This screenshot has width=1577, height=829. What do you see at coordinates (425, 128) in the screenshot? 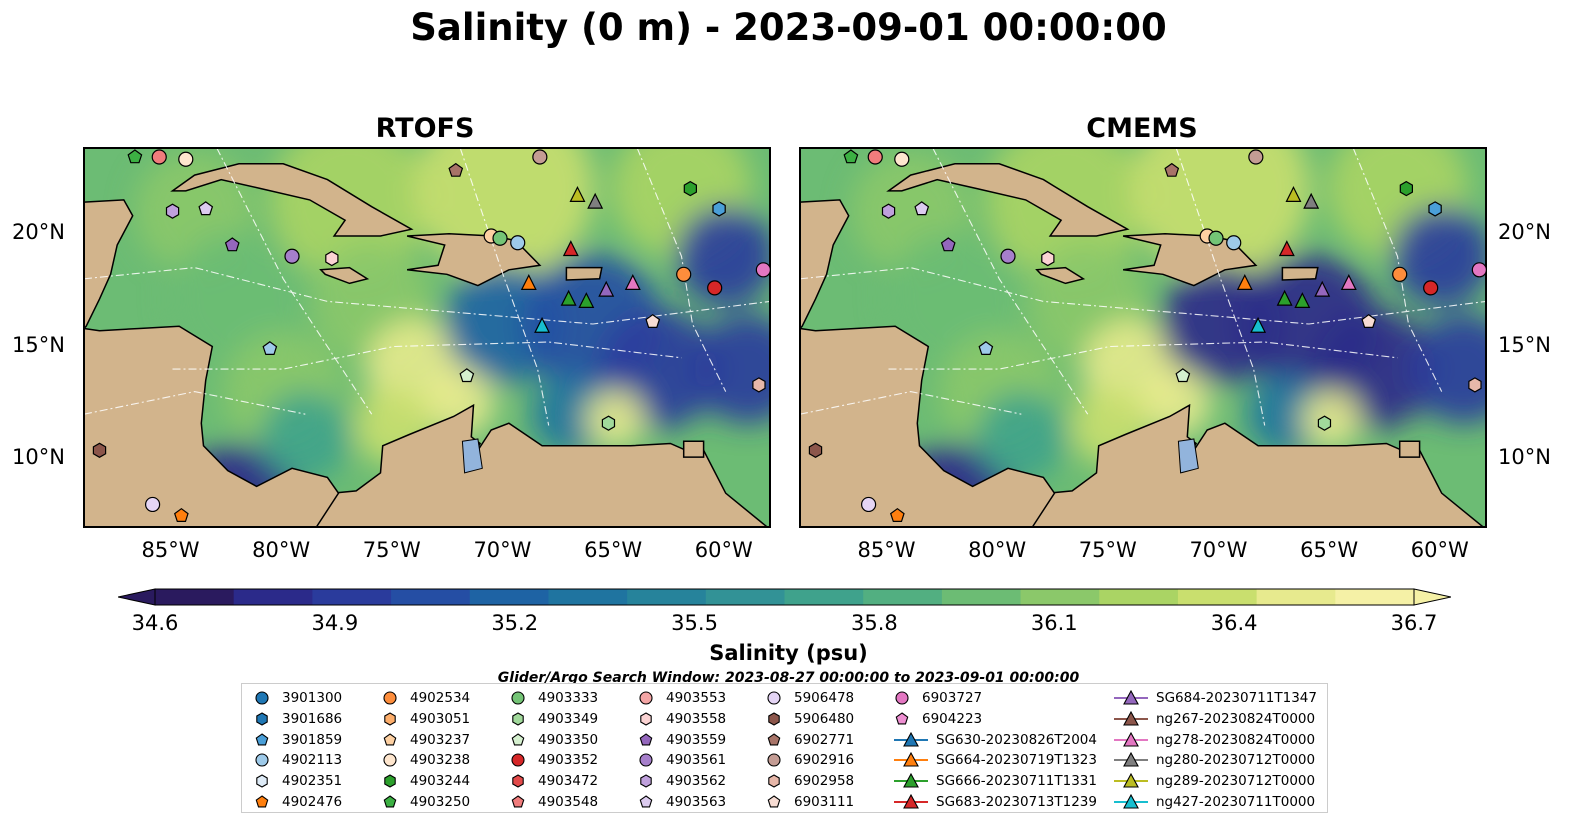
I see `panel-title-rtofs: RTOFS` at bounding box center [425, 128].